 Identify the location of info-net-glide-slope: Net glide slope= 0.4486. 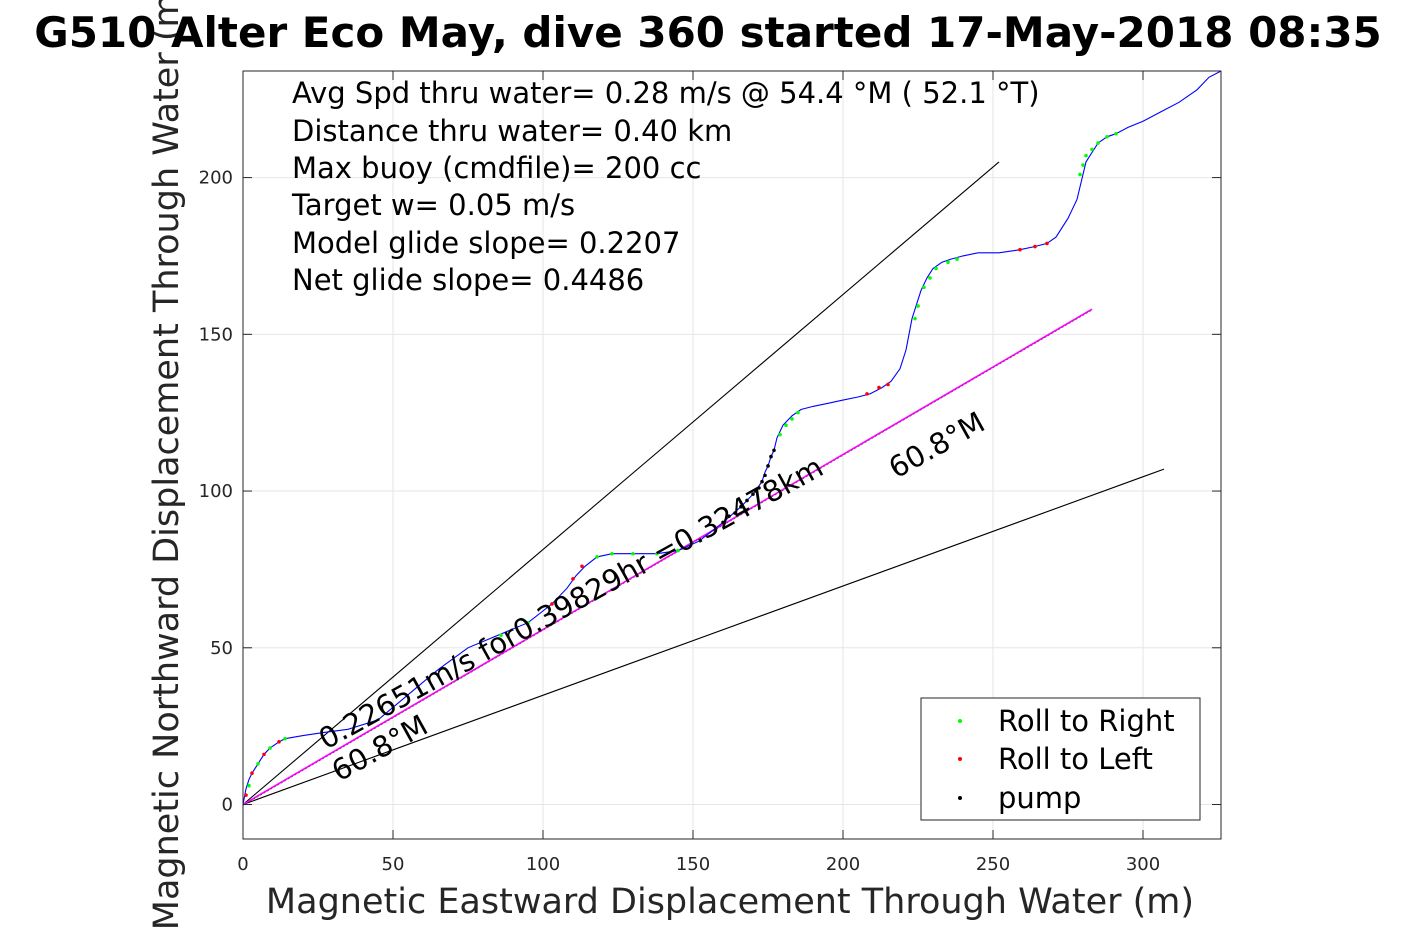
(468, 280).